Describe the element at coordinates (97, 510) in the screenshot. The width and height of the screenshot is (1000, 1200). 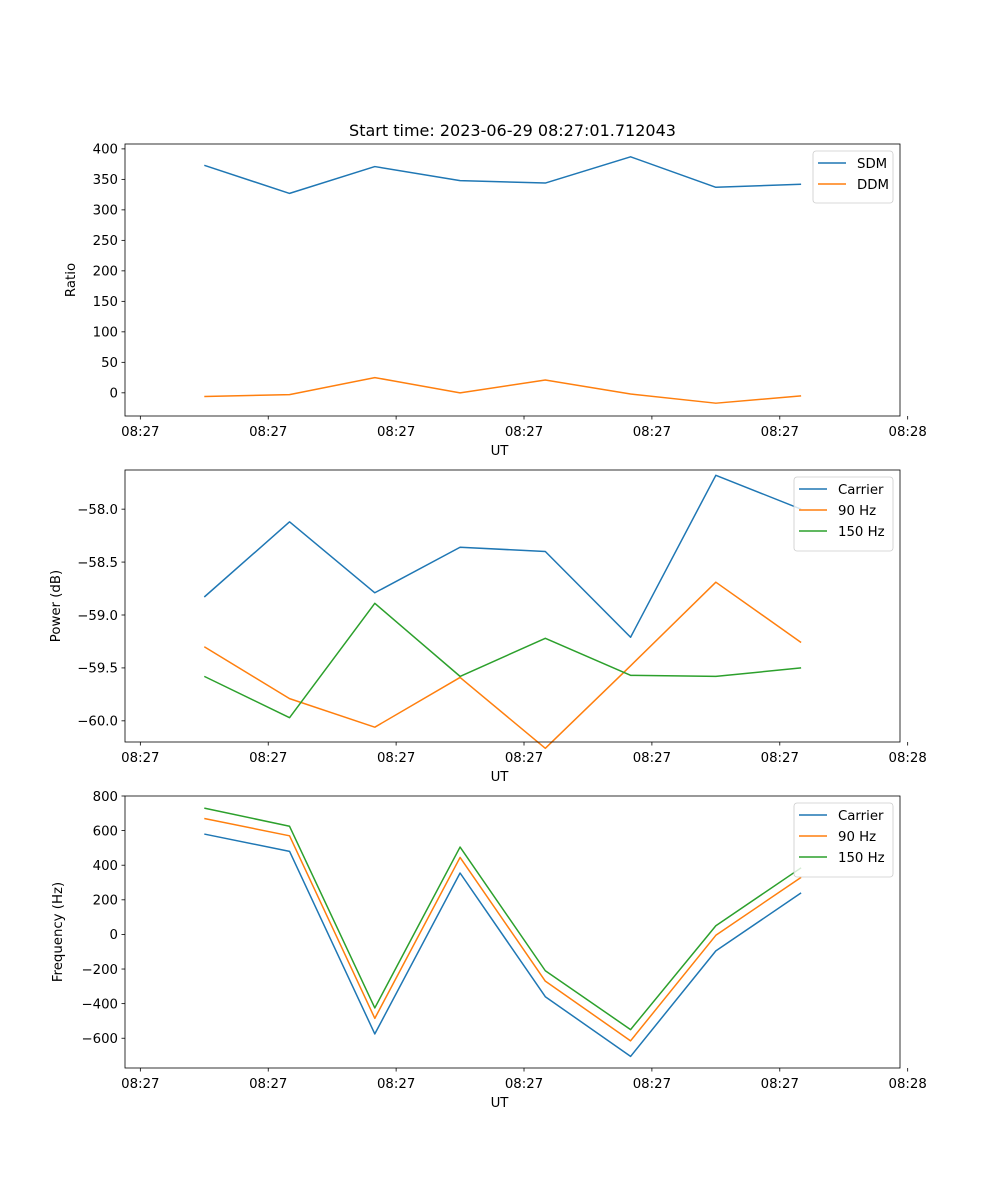
I see `chart2-ytick-label: −58.0` at that location.